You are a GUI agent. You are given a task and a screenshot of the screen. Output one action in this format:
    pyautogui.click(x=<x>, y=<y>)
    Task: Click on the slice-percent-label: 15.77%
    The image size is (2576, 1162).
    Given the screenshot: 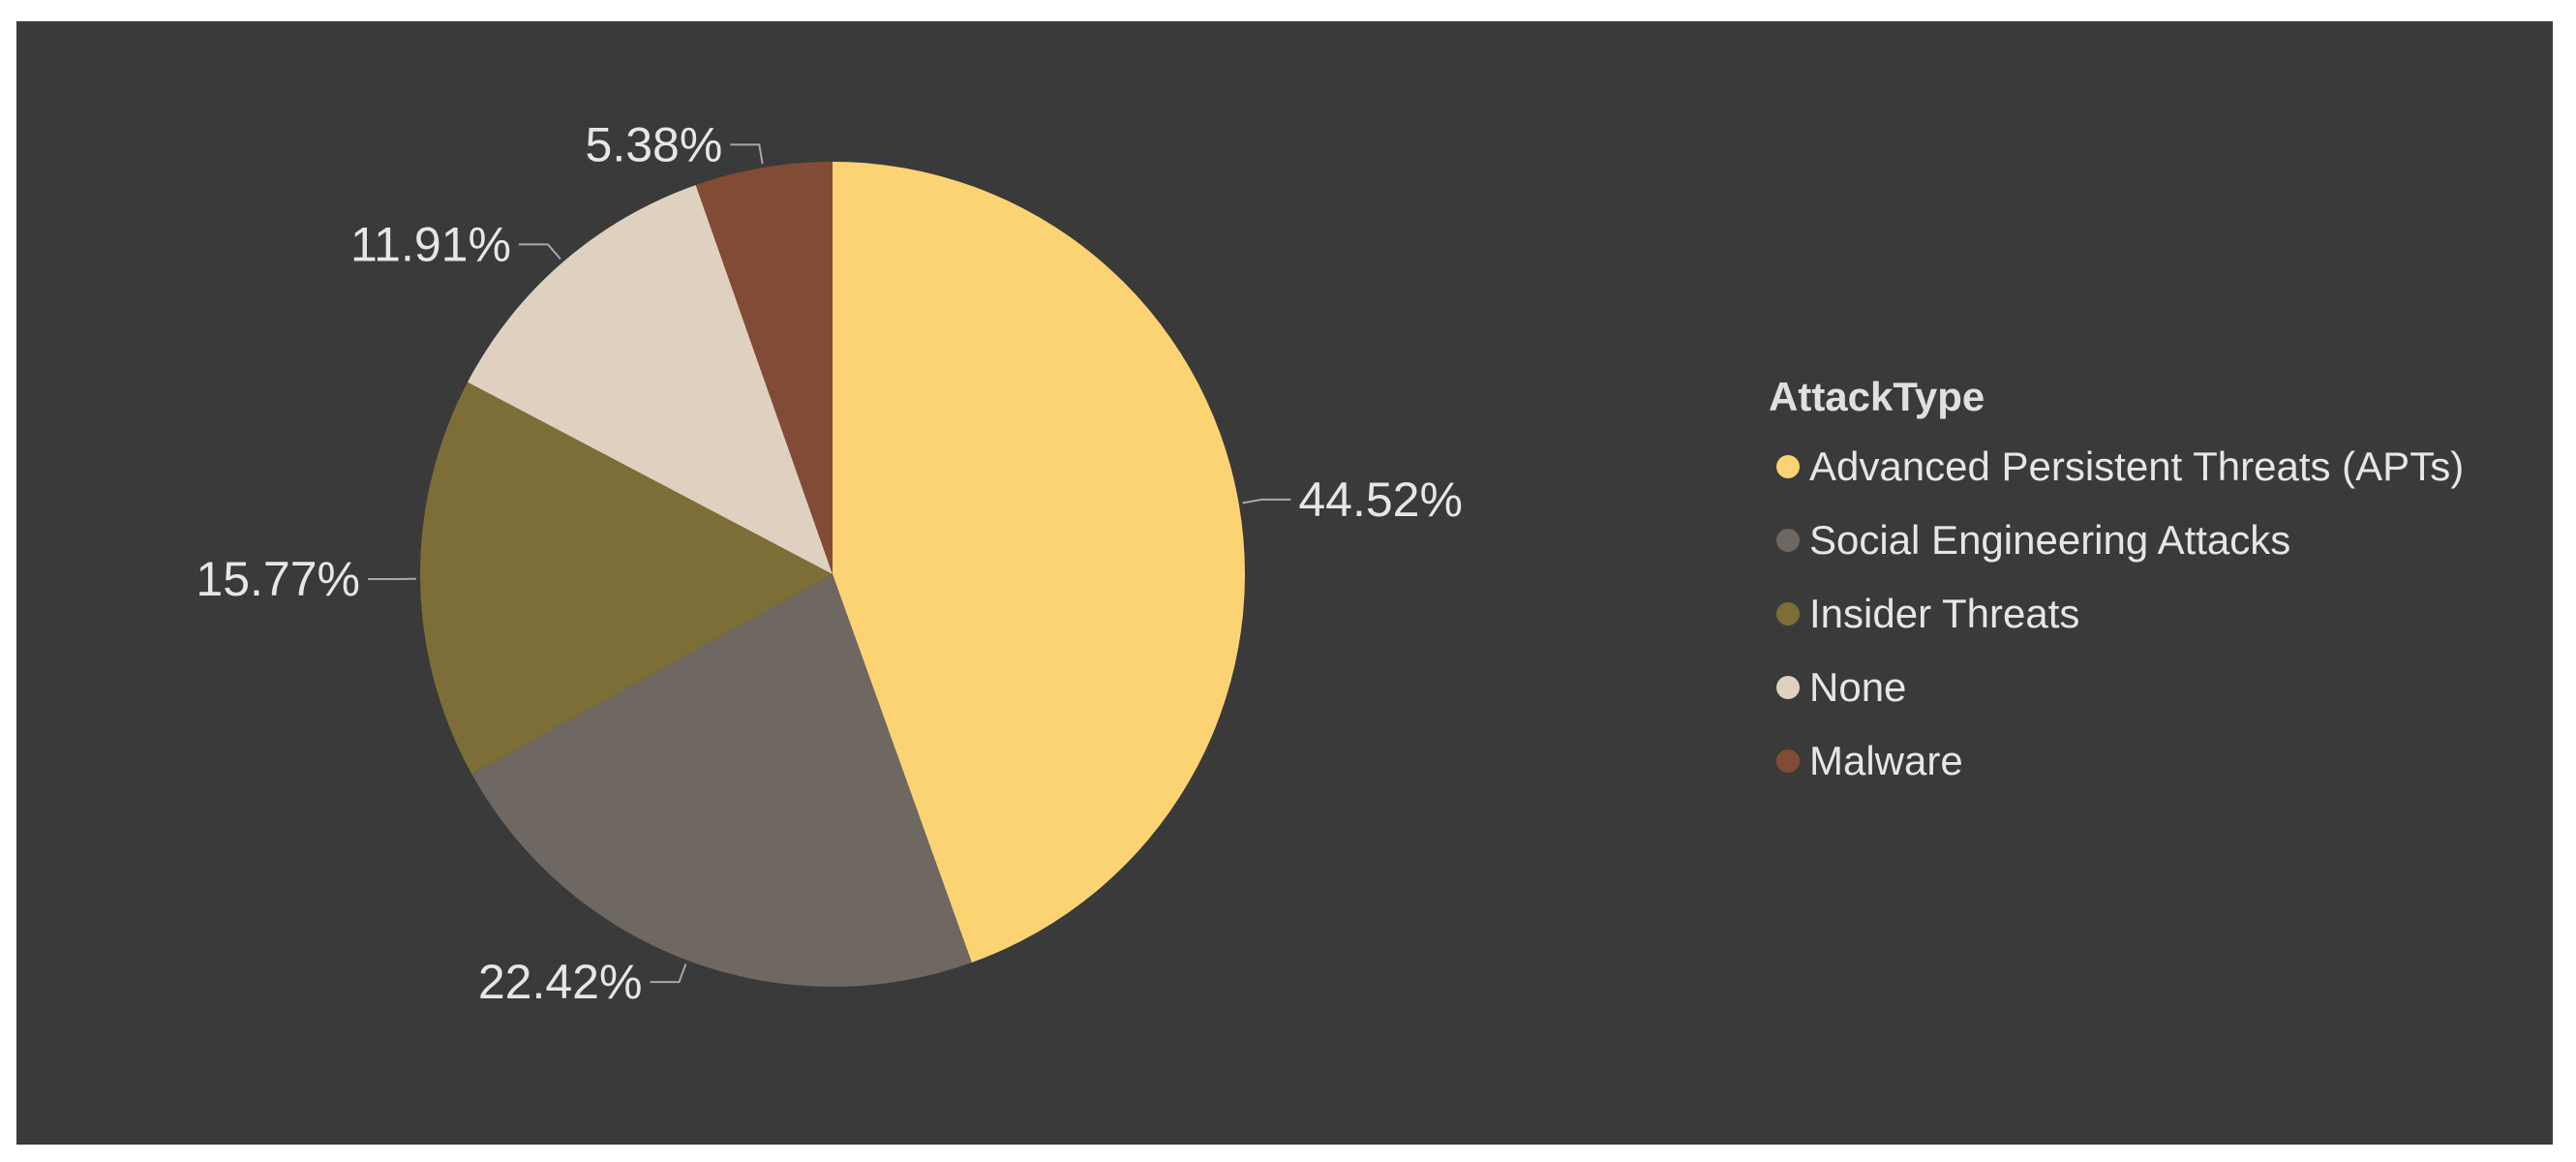 What is the action you would take?
    pyautogui.click(x=278, y=579)
    